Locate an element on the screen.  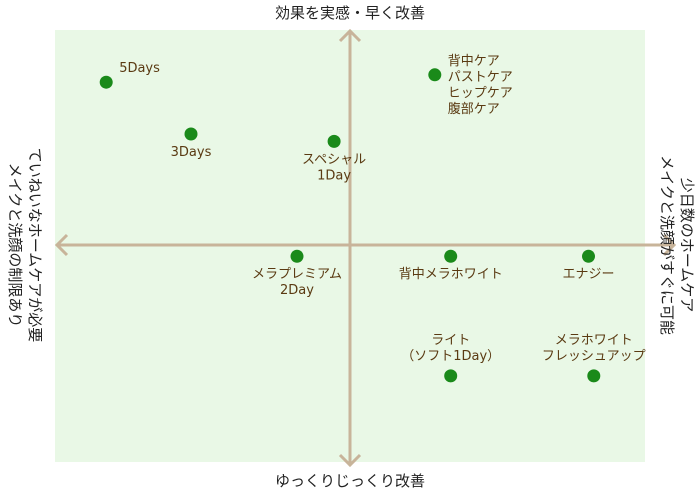
point-label: メラホワイトフレッシュアップ is located at coordinates (594, 348).